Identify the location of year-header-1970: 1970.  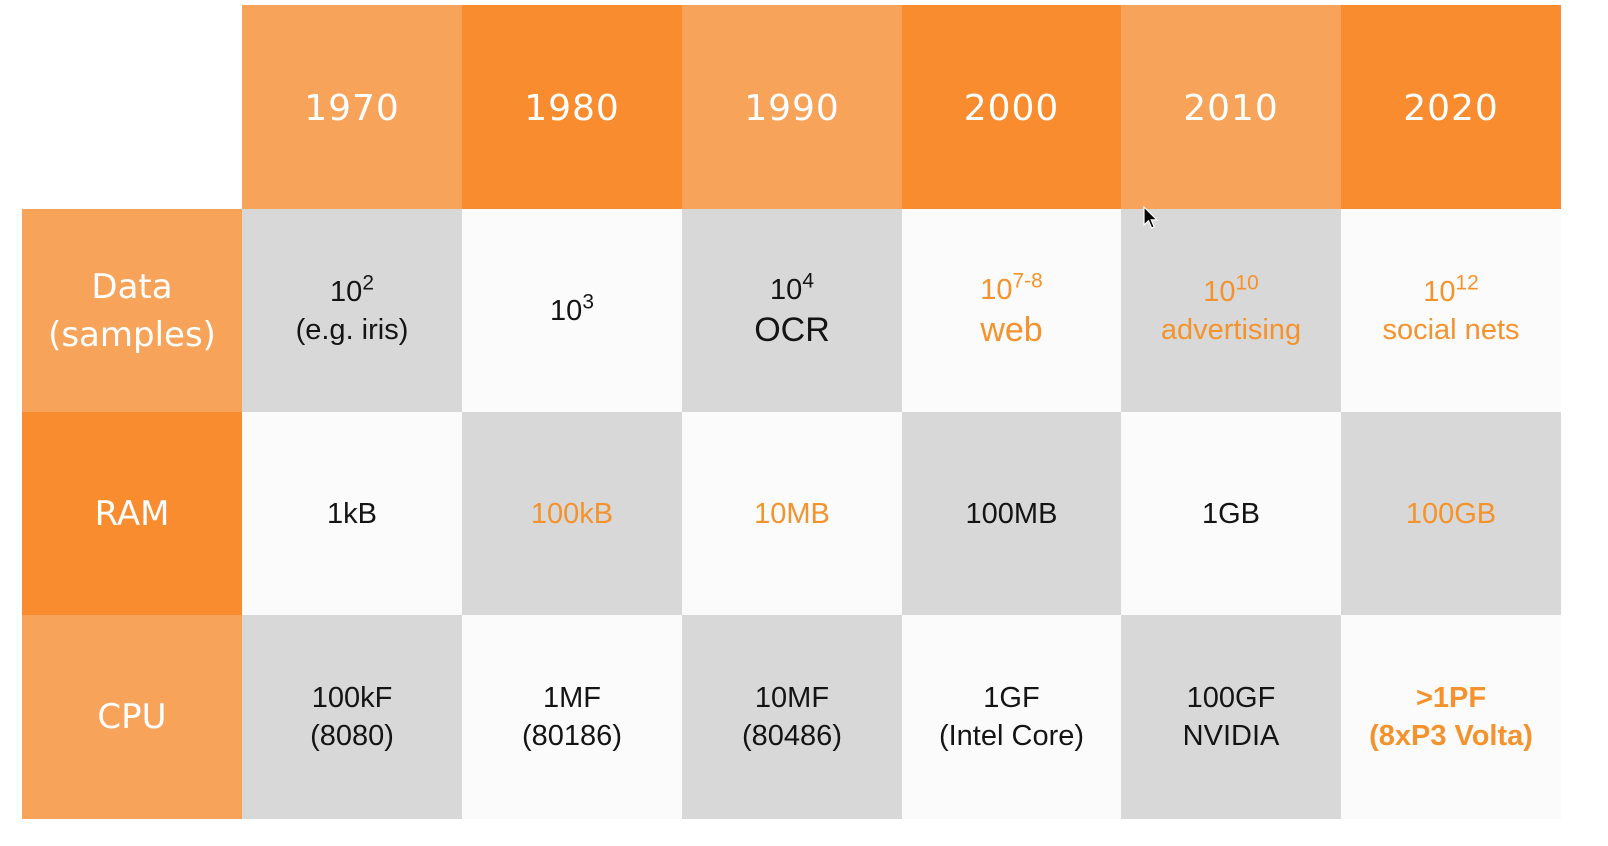
(352, 107).